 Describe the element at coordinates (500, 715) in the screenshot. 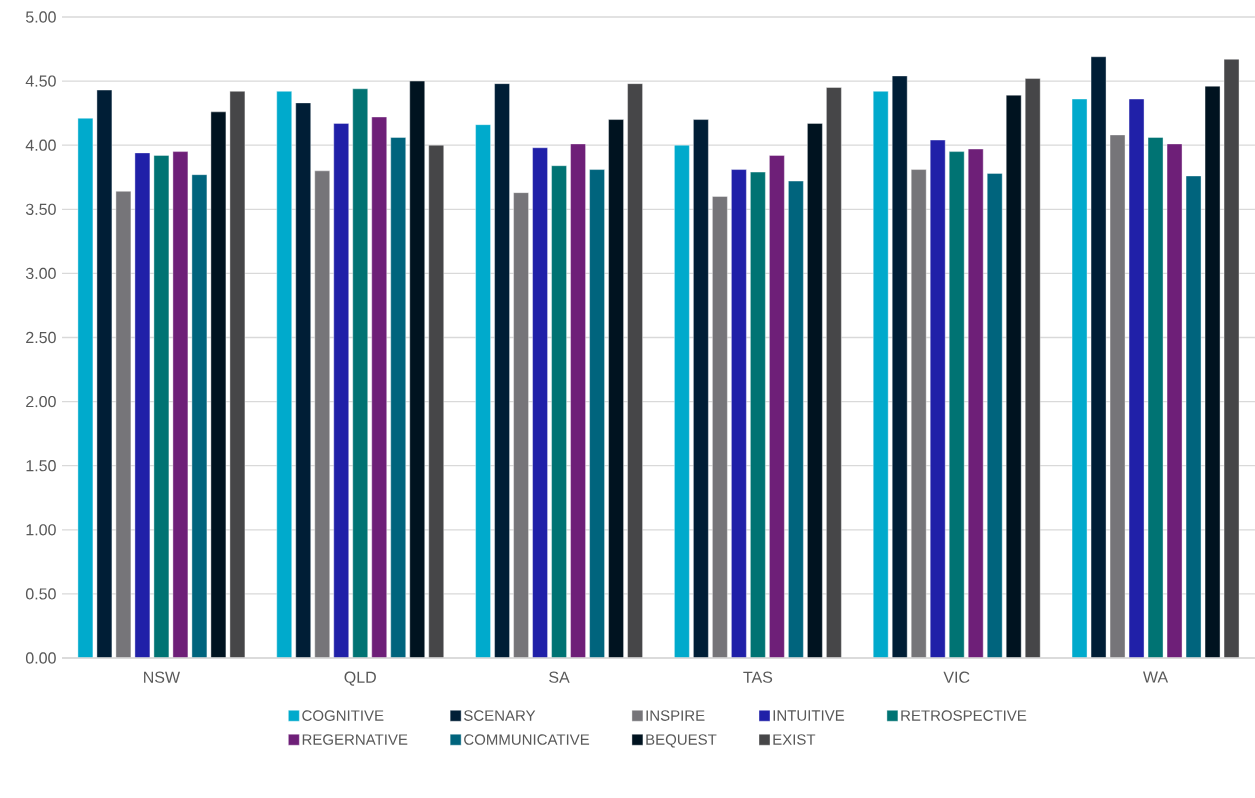

I see `legend-label: SCENARY` at that location.